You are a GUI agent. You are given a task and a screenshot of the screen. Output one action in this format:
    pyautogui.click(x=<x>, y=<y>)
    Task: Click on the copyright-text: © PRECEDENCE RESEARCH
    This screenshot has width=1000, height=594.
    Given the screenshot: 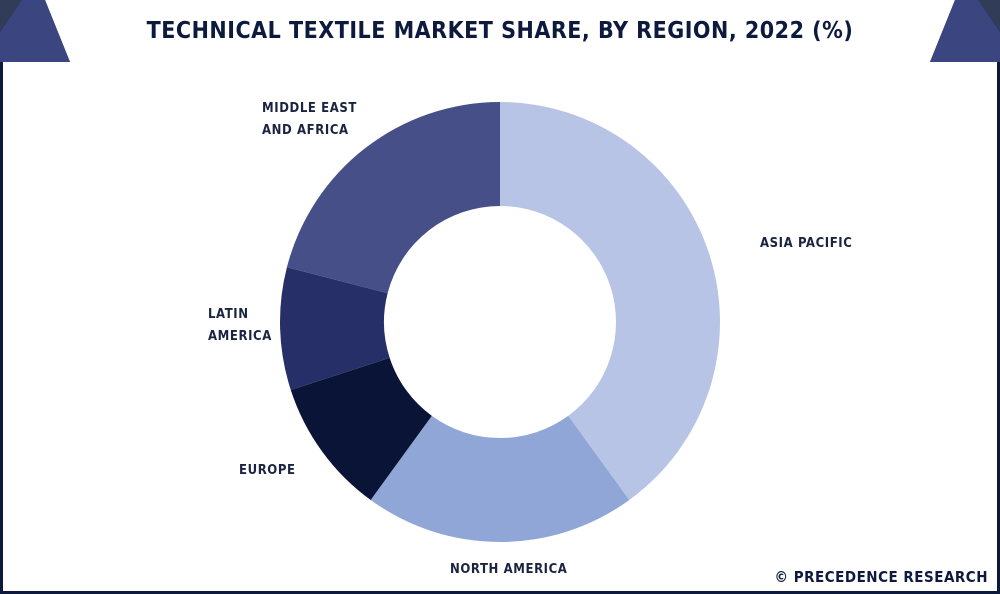 What is the action you would take?
    pyautogui.click(x=881, y=577)
    